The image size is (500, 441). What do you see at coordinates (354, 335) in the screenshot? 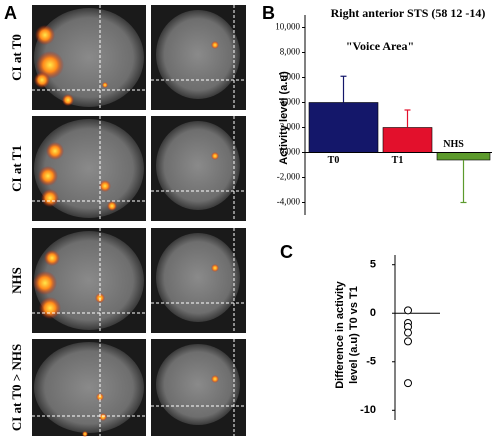
I see `y-axis-label: level (a.u) T0 vs T1` at bounding box center [354, 335].